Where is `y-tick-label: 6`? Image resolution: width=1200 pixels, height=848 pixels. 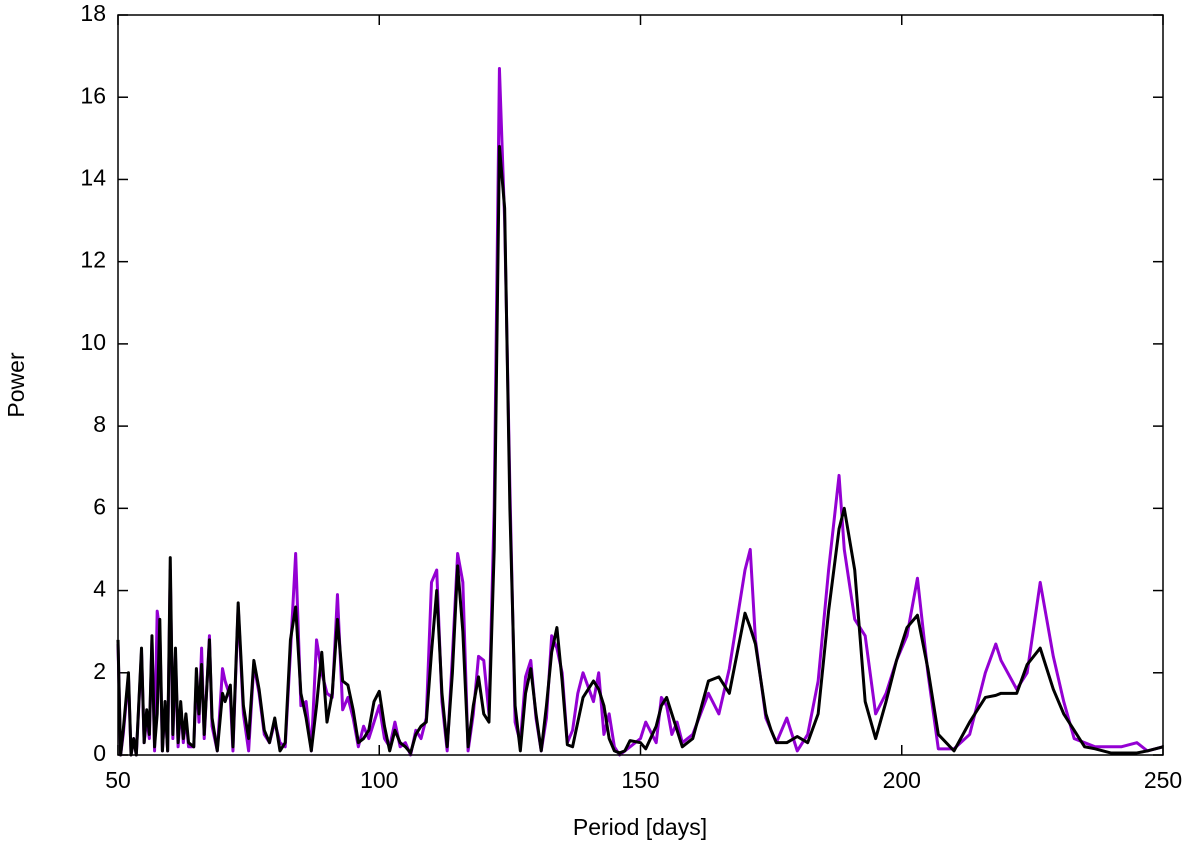
y-tick-label: 6 is located at coordinates (99, 506).